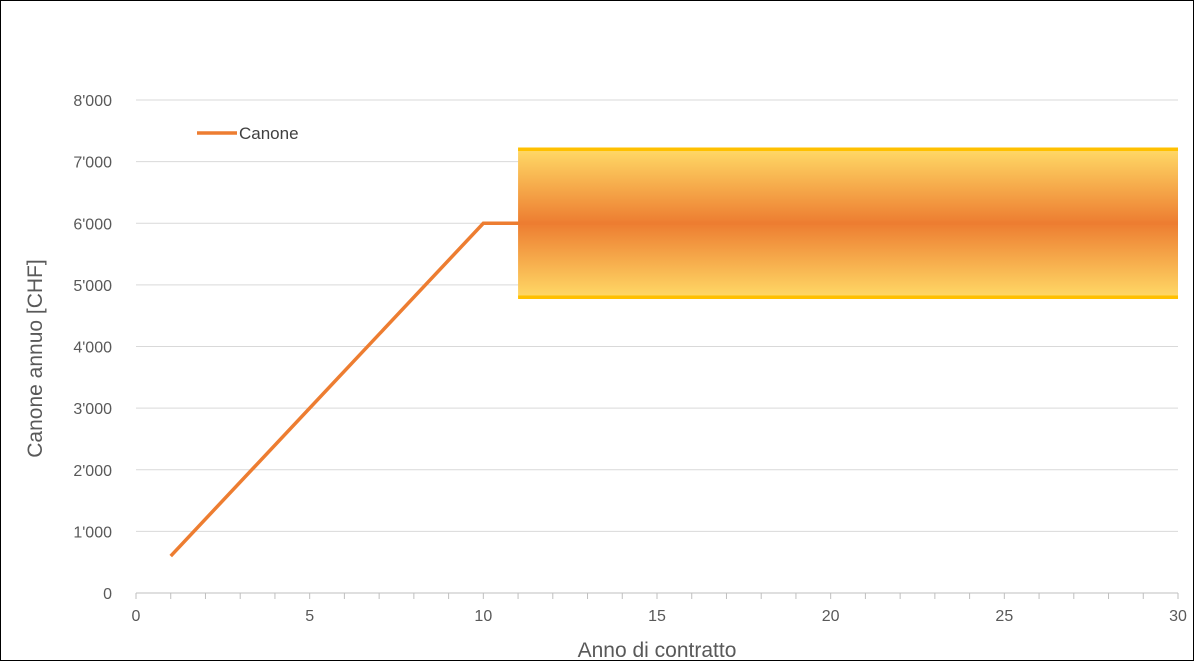 The height and width of the screenshot is (661, 1194). Describe the element at coordinates (309, 616) in the screenshot. I see `x-tick-label: 5` at that location.